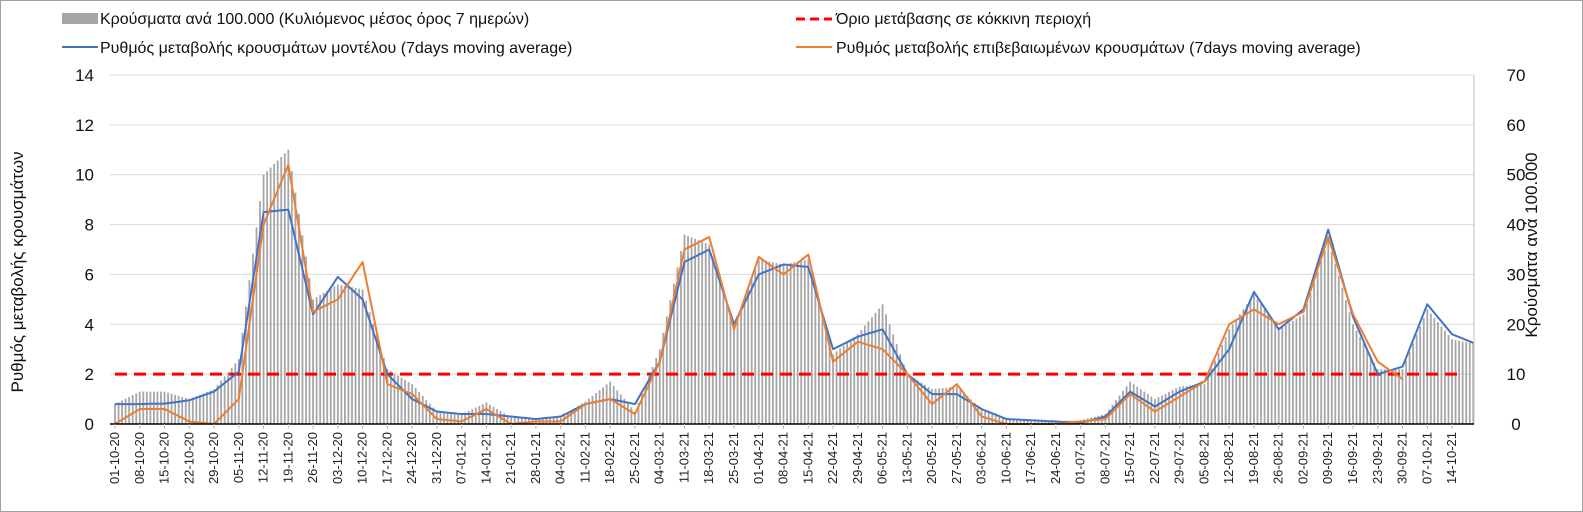 This screenshot has height=512, width=1583. What do you see at coordinates (263, 457) in the screenshot?
I see `x-tick-label: 12-11-20` at bounding box center [263, 457].